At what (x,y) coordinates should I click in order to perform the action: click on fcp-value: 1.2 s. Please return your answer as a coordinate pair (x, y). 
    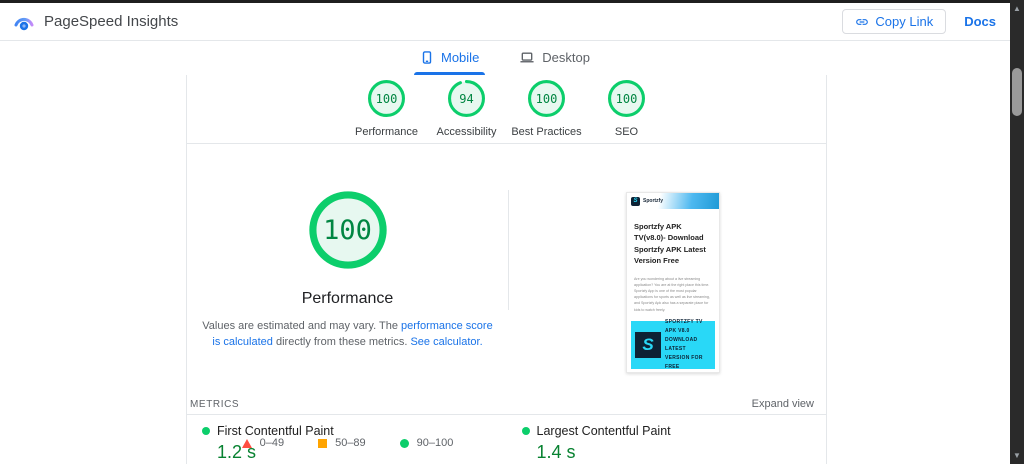
    Looking at the image, I should click on (237, 452).